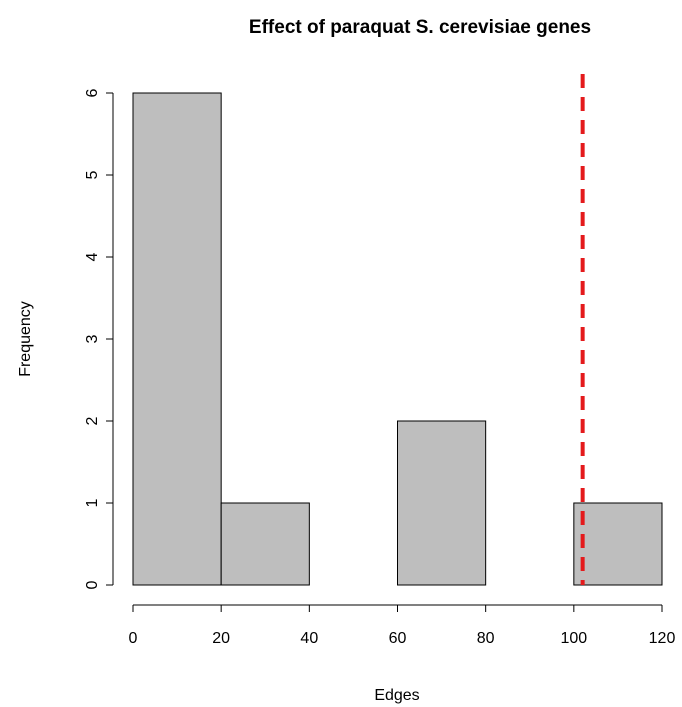 Image resolution: width=682 pixels, height=707 pixels. What do you see at coordinates (92, 584) in the screenshot?
I see `y-tick-label-0: 0` at bounding box center [92, 584].